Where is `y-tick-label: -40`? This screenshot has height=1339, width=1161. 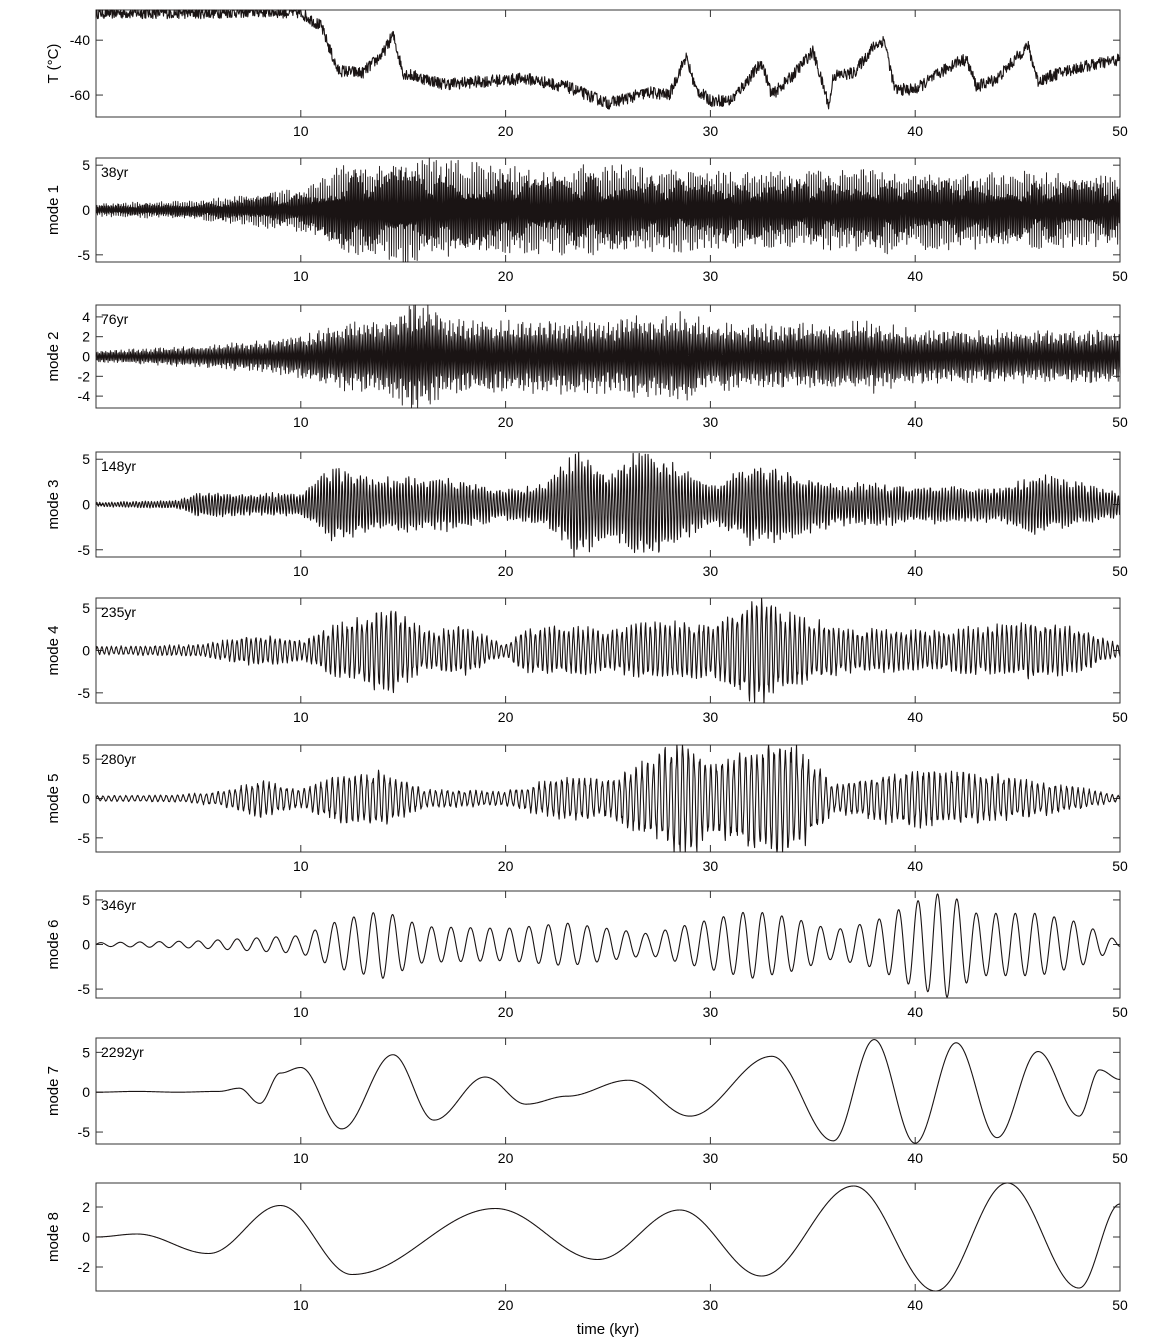 y-tick-label: -40 is located at coordinates (80, 40).